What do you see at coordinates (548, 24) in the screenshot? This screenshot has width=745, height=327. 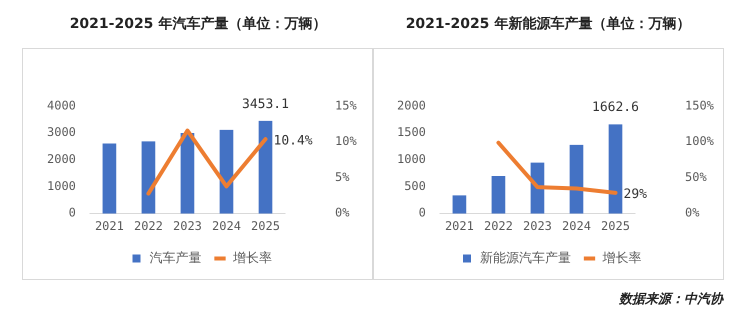 I see `chart-title: 2021-2025 年新能源车产量（单位：万辆）` at bounding box center [548, 24].